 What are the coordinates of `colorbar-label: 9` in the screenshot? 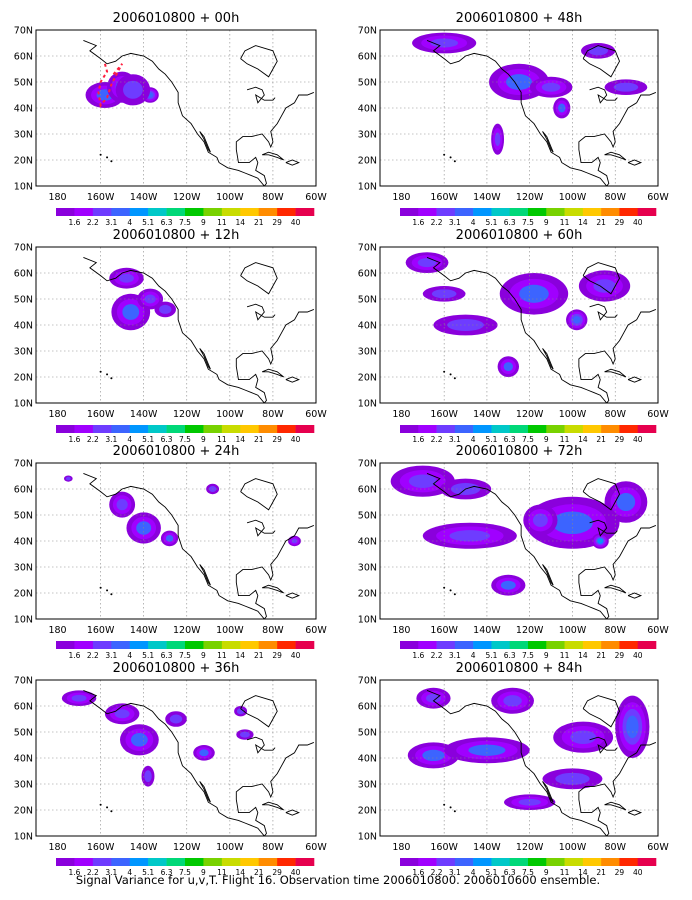 It's located at (546, 655).